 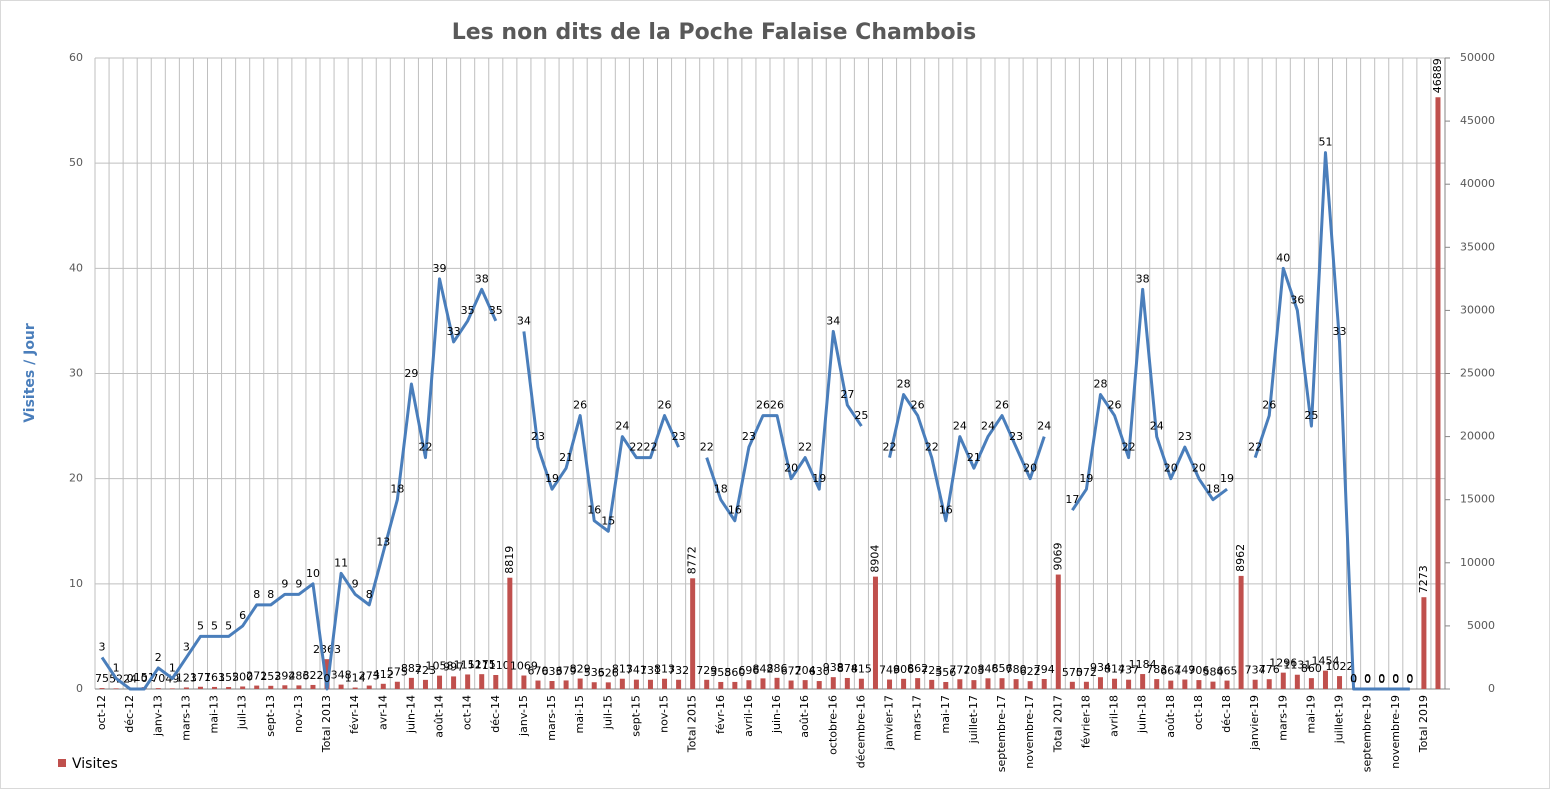 I want to click on line-value-label: 28, so click(x=904, y=384).